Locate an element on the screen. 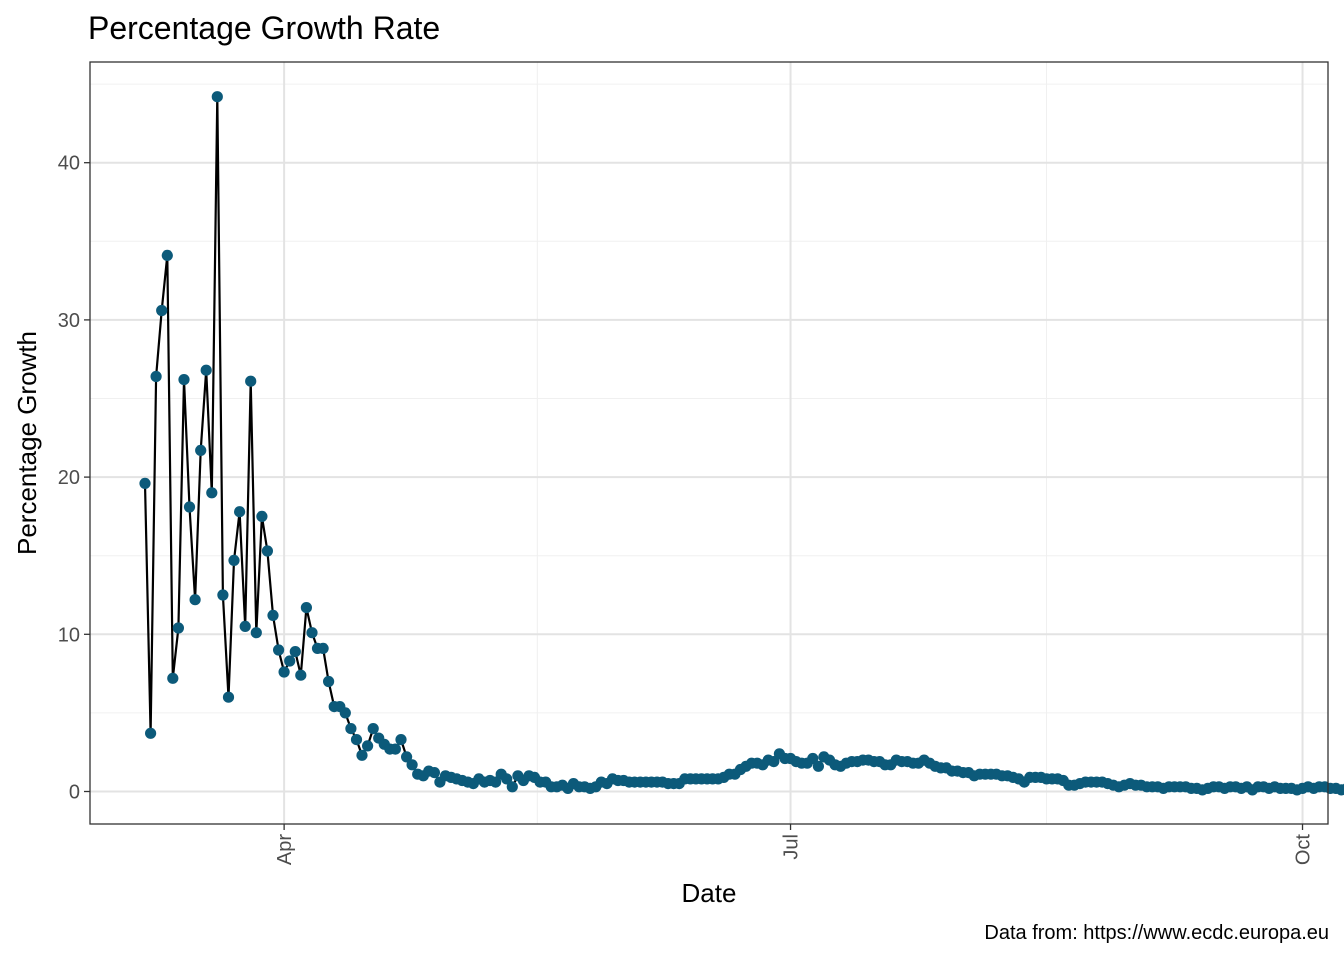 Image resolution: width=1344 pixels, height=960 pixels. y-tick-label: 10 is located at coordinates (69, 635).